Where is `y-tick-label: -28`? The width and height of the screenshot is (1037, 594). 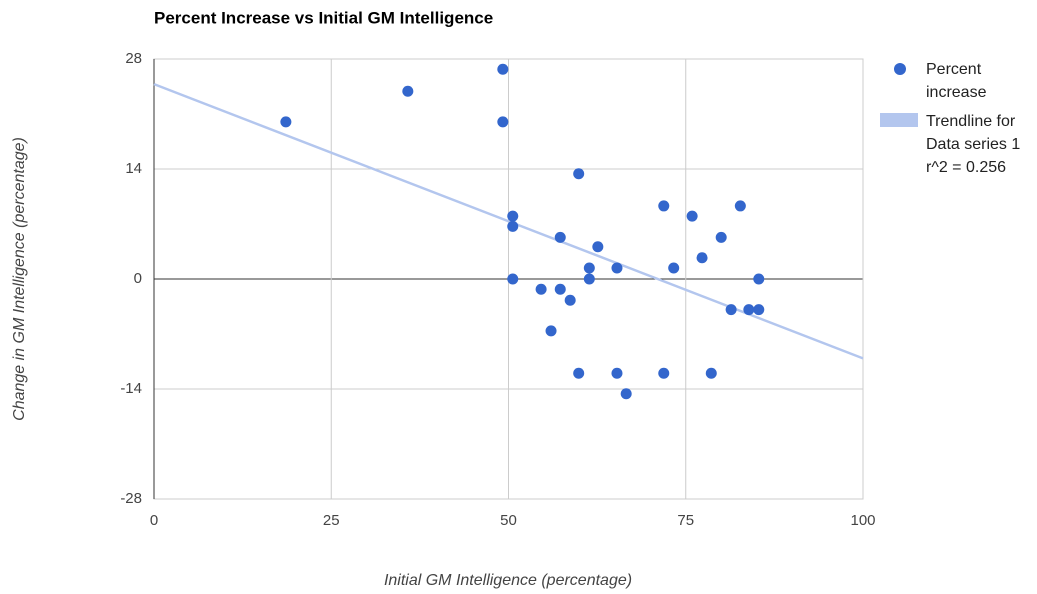 y-tick-label: -28 is located at coordinates (131, 498).